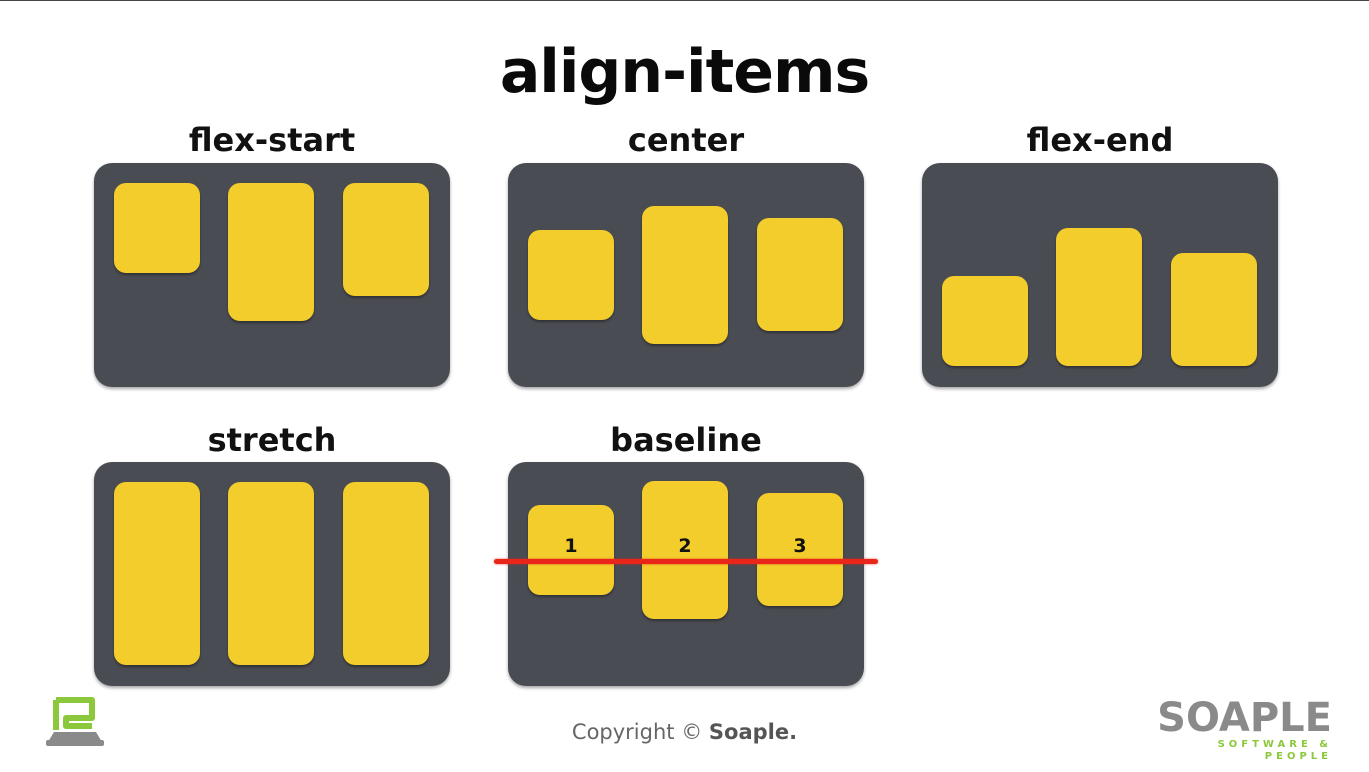 This screenshot has width=1369, height=772. I want to click on item-number: 1, so click(571, 546).